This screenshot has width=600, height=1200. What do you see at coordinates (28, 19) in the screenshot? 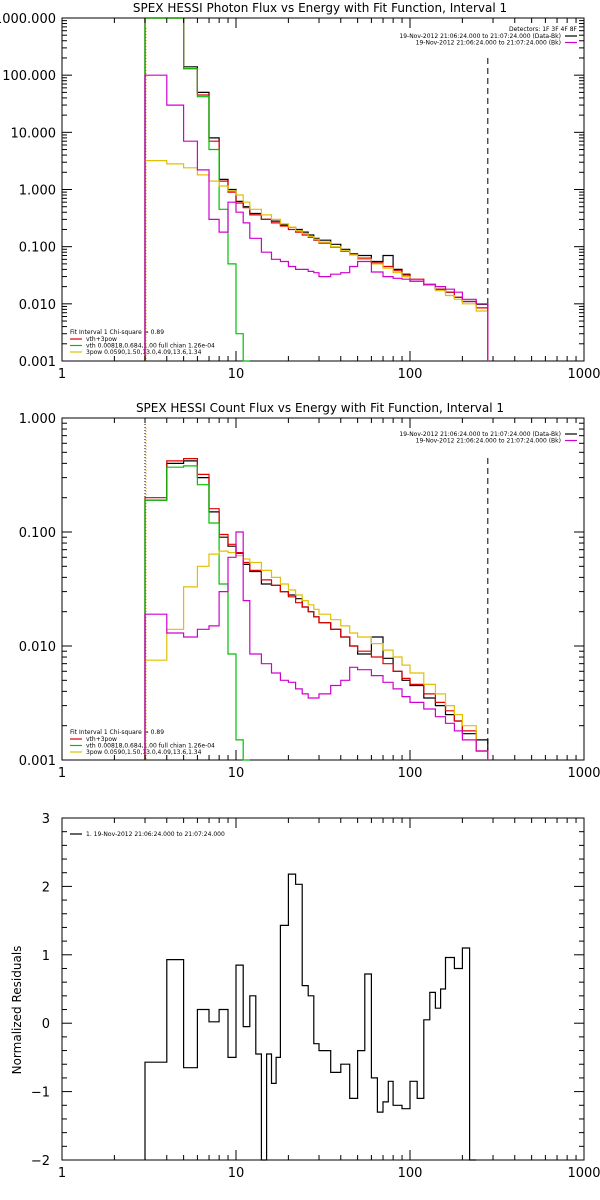
I see `y-tick-label: 1000.000` at bounding box center [28, 19].